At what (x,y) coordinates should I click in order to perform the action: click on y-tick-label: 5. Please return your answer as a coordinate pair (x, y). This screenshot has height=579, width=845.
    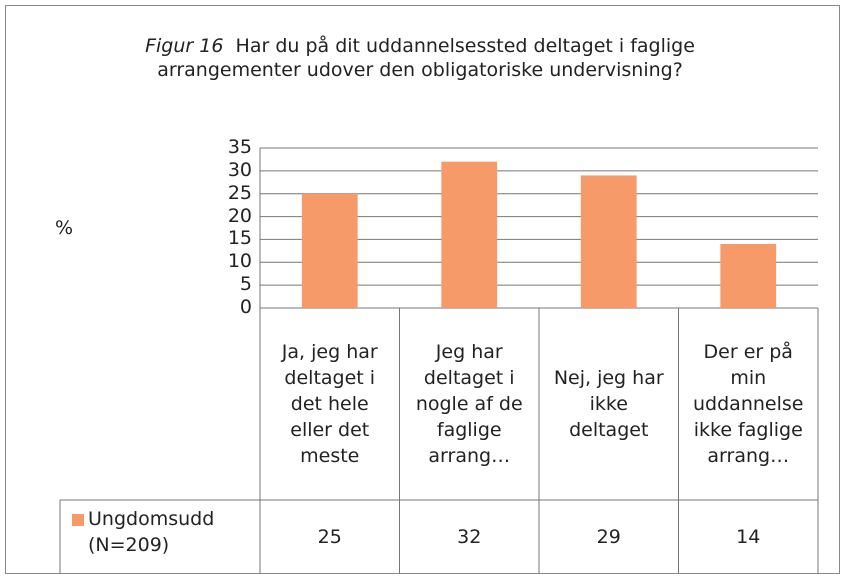
    Looking at the image, I should click on (245, 284).